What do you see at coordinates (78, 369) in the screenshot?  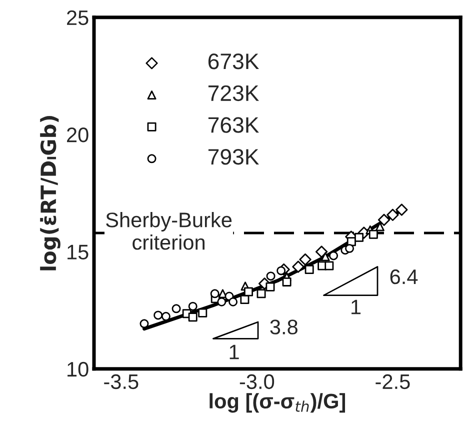 I see `y-tick-label: 10` at bounding box center [78, 369].